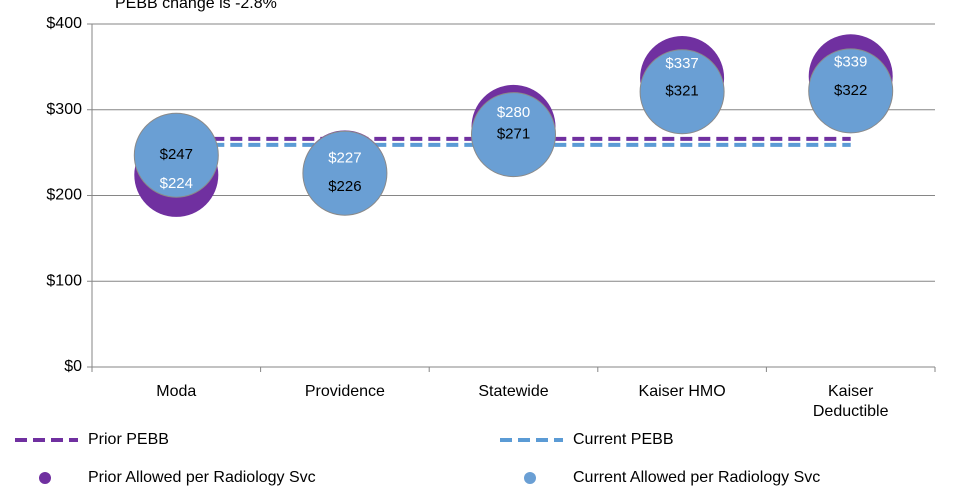 This screenshot has height=491, width=958. Describe the element at coordinates (196, 6) in the screenshot. I see `annotation: PEBB change is -2.8%` at that location.